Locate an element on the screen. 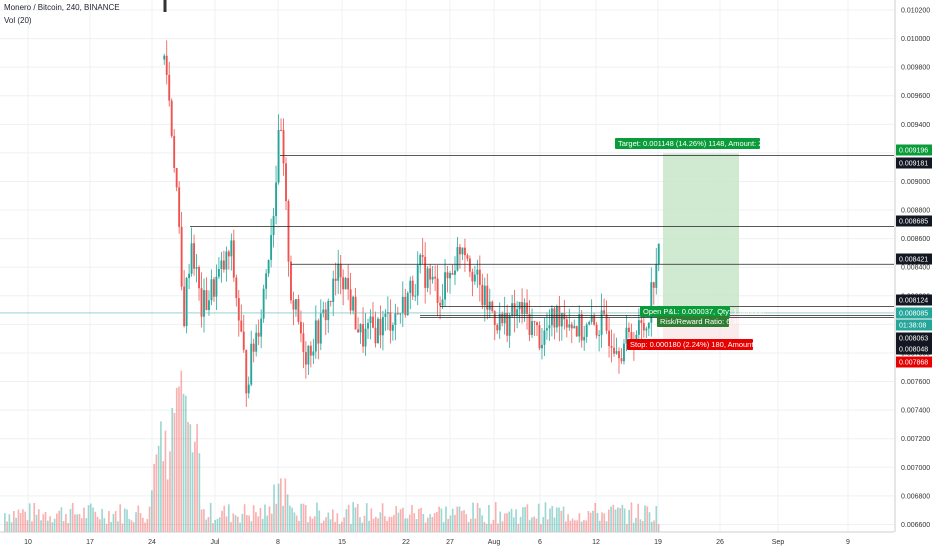  time-tick-label: 17 is located at coordinates (90, 542).